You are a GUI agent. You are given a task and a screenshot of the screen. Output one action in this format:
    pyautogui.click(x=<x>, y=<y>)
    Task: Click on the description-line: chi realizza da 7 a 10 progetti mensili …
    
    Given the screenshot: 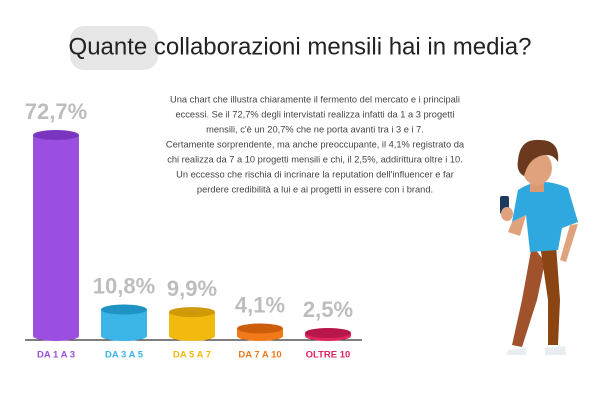 What is the action you would take?
    pyautogui.click(x=315, y=159)
    